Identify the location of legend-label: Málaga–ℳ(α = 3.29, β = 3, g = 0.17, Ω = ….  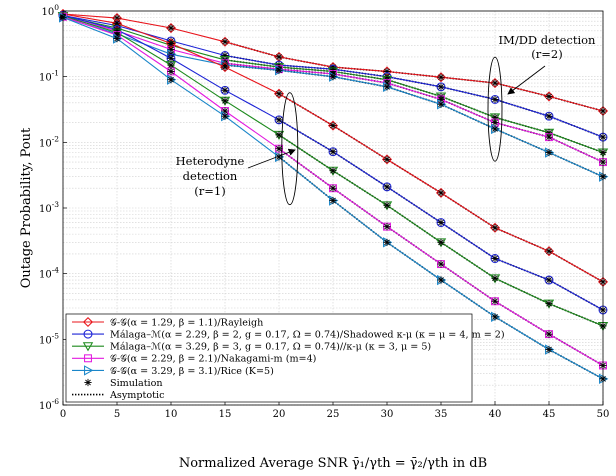
(270, 347).